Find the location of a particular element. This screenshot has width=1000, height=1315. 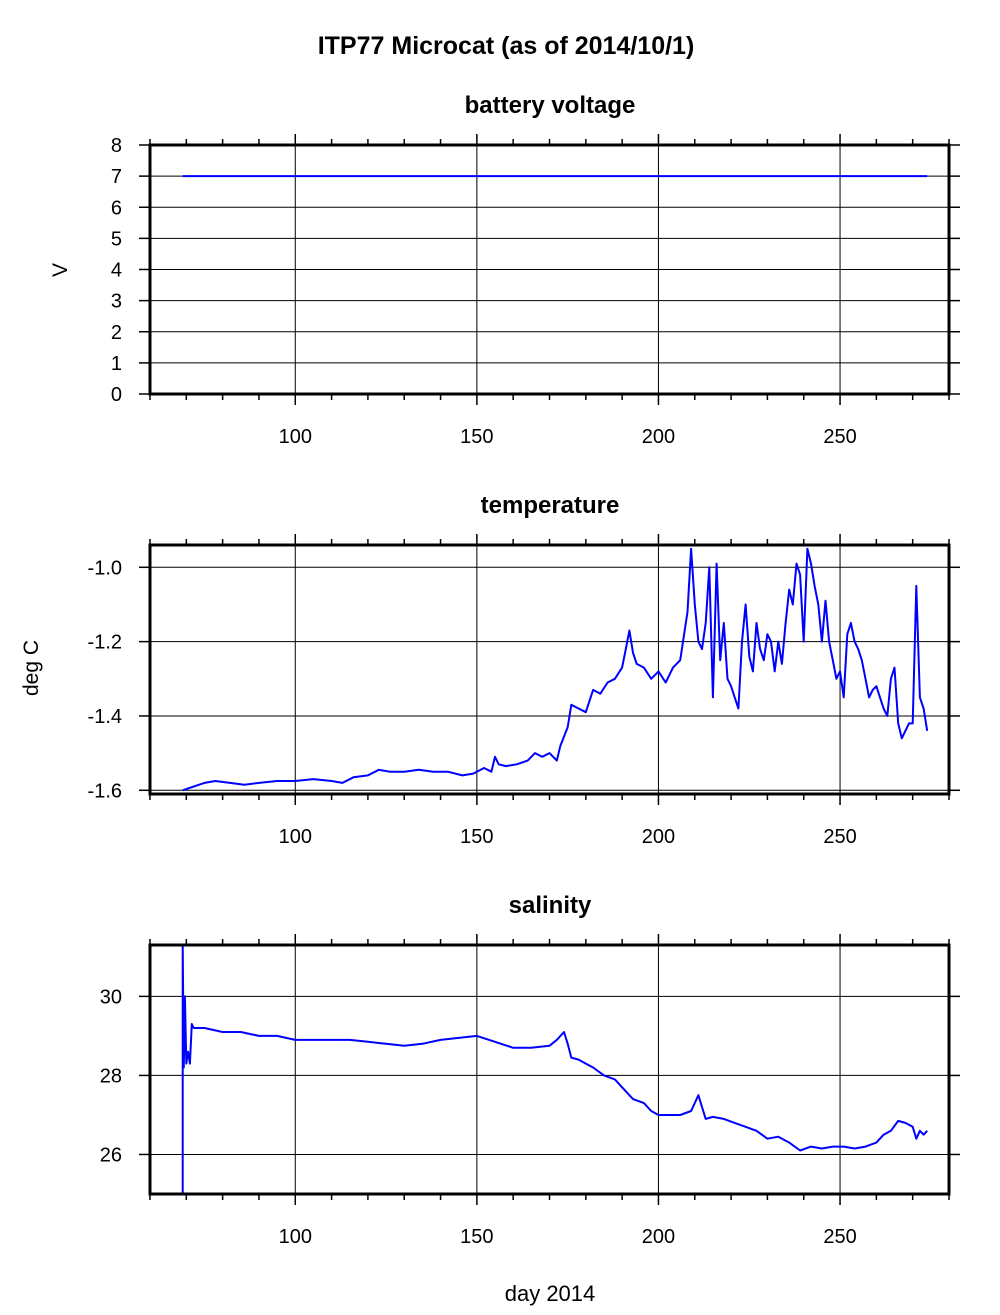

y-tick-label: -1.4 is located at coordinates (105, 717).